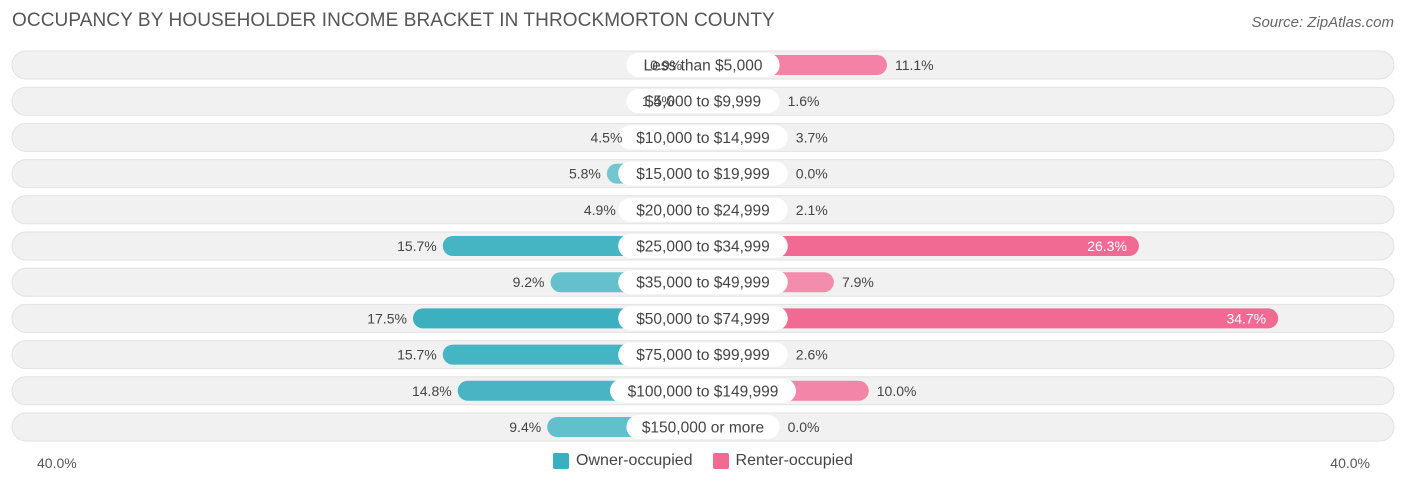  I want to click on category-label: $10,000 to $14,999, so click(703, 138).